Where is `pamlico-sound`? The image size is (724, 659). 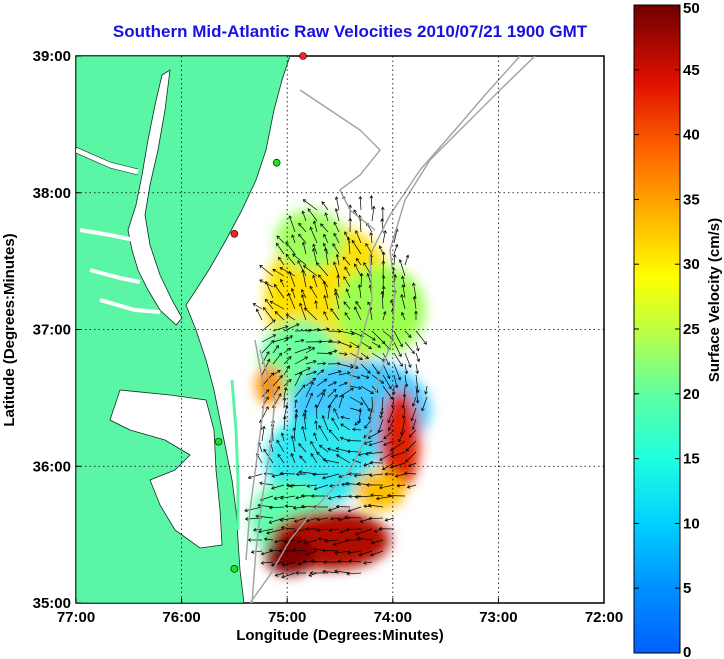 pamlico-sound is located at coordinates (166, 469).